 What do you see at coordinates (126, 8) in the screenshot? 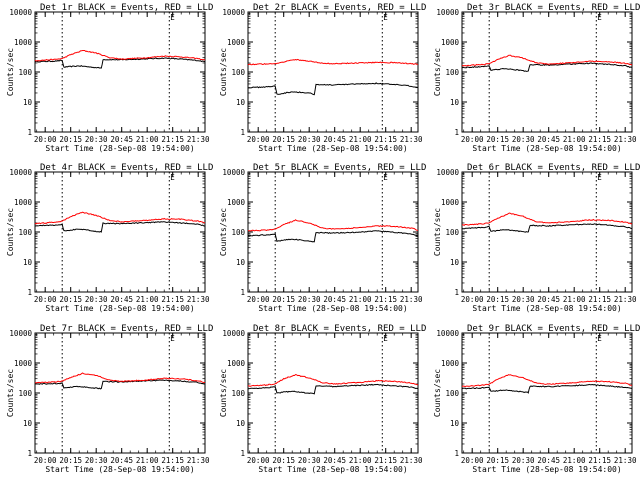
I see `panel-title: Det 1r BLACK = Events, RED = LLD` at bounding box center [126, 8].